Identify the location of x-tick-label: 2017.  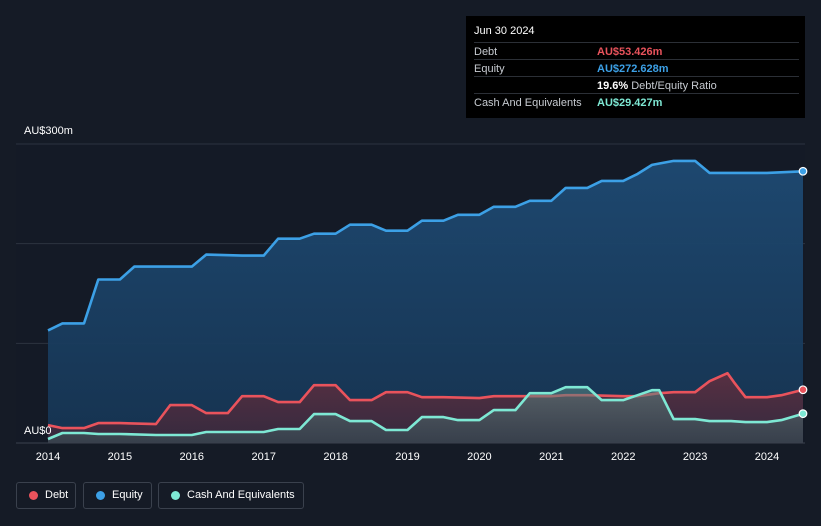
(263, 457).